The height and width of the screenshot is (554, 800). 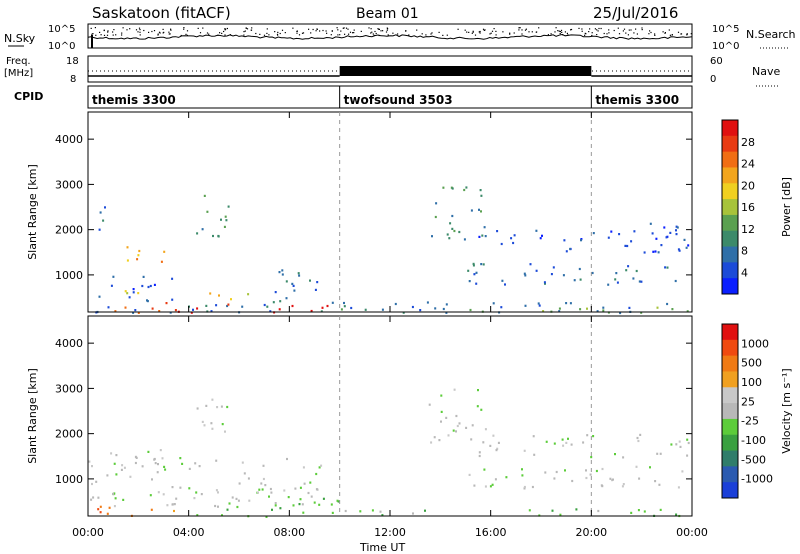 What do you see at coordinates (491, 532) in the screenshot?
I see `x-tick-label: 16:00` at bounding box center [491, 532].